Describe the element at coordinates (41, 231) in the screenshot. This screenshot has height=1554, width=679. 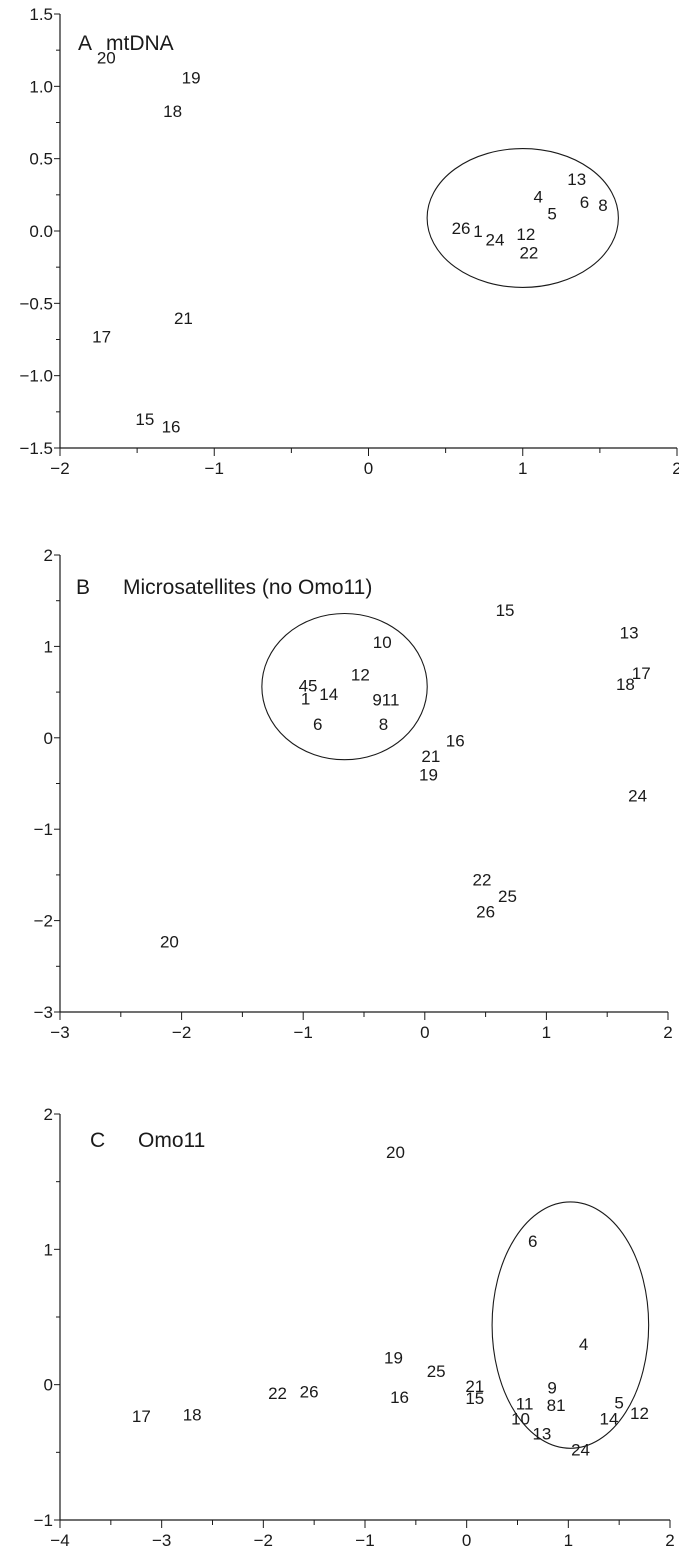
I see `y-tick-label: 0.0` at that location.